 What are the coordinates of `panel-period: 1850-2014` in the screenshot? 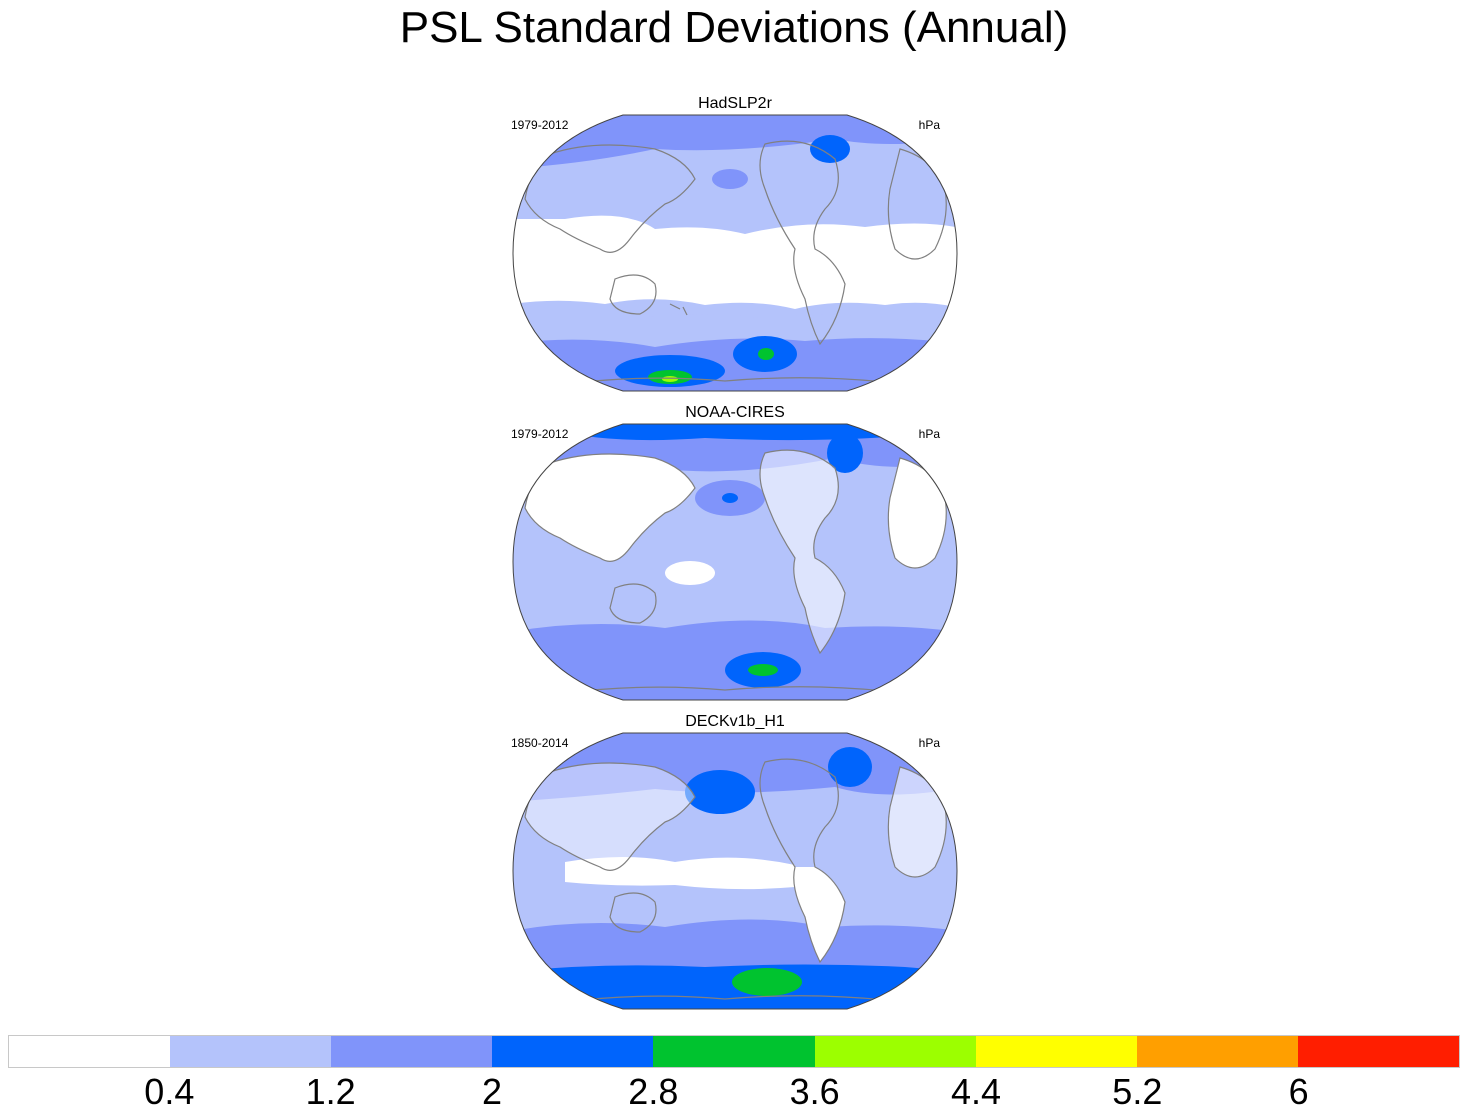 It's located at (540, 743).